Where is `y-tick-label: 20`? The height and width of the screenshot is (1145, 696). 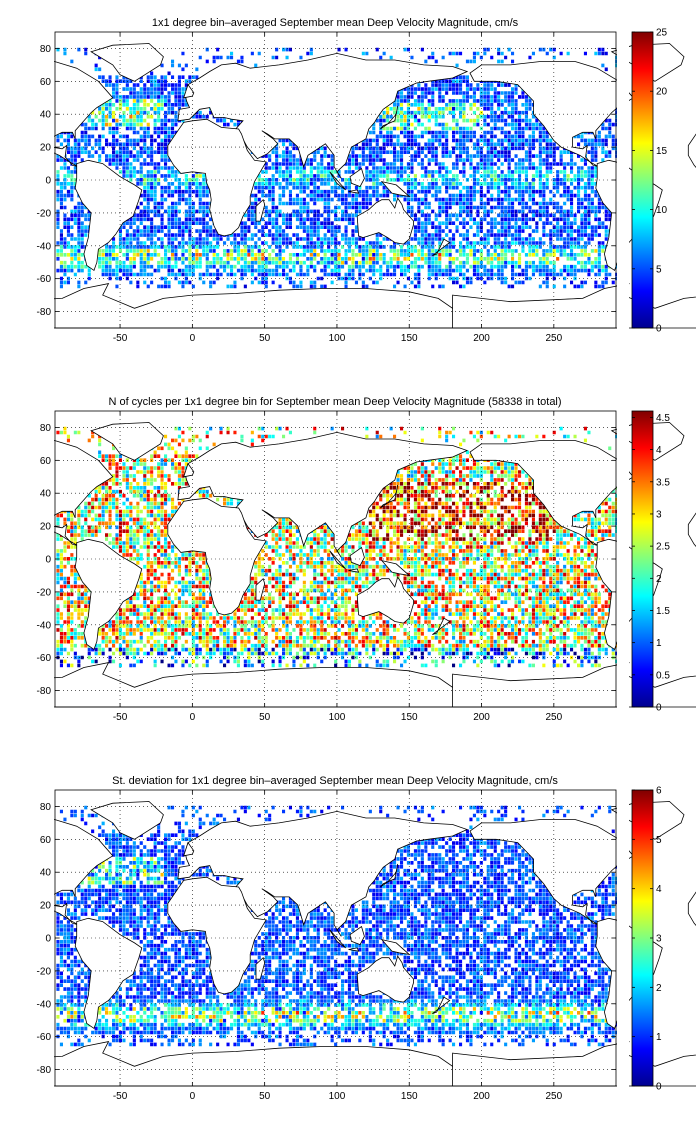
y-tick-label: 20 is located at coordinates (46, 906).